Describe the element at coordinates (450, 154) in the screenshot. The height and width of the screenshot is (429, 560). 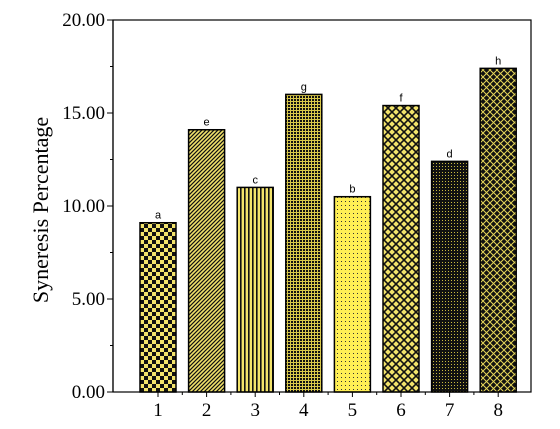
I see `bar-letter-label: d` at that location.